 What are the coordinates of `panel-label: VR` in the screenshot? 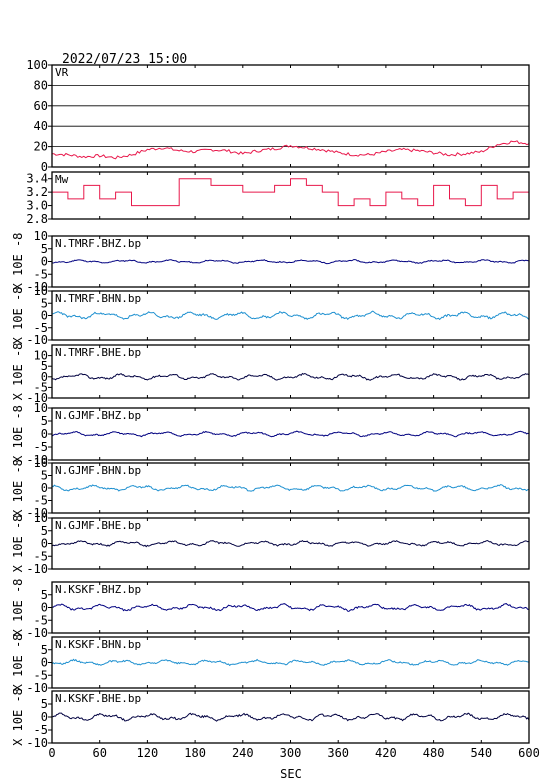 It's located at (62, 72).